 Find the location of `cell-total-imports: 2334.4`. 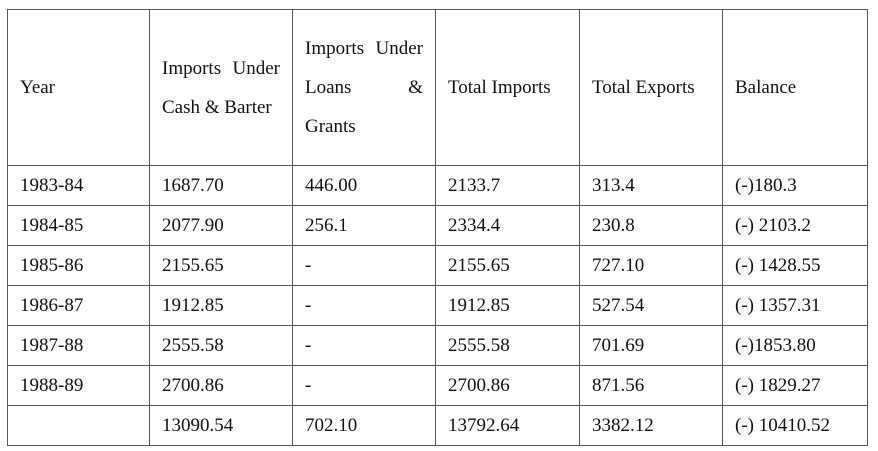

cell-total-imports: 2334.4 is located at coordinates (507, 225).